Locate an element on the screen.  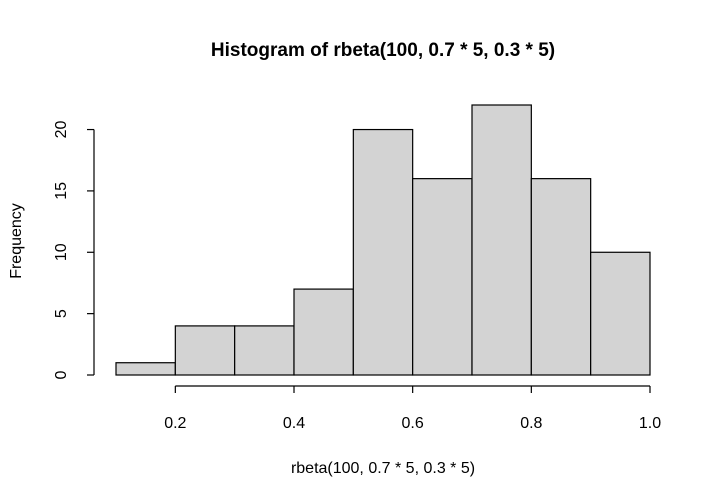
x-tick-label-4: 1.0 is located at coordinates (650, 423).